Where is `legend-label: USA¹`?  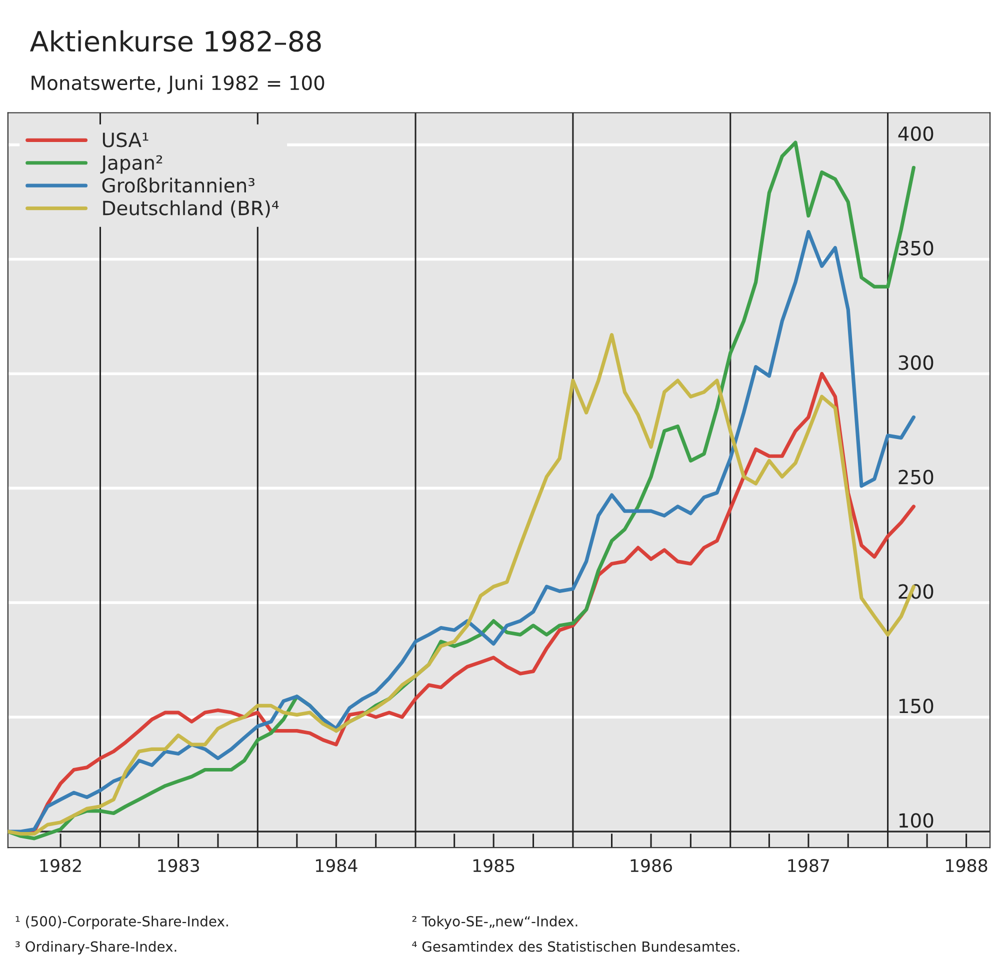 legend-label: USA¹ is located at coordinates (125, 140).